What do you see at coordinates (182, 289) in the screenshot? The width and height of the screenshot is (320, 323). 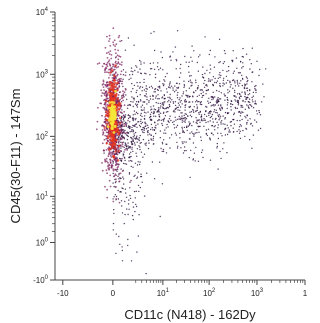 I see `x-axis-ticks: -10 0 101 102 103 1` at bounding box center [182, 289].